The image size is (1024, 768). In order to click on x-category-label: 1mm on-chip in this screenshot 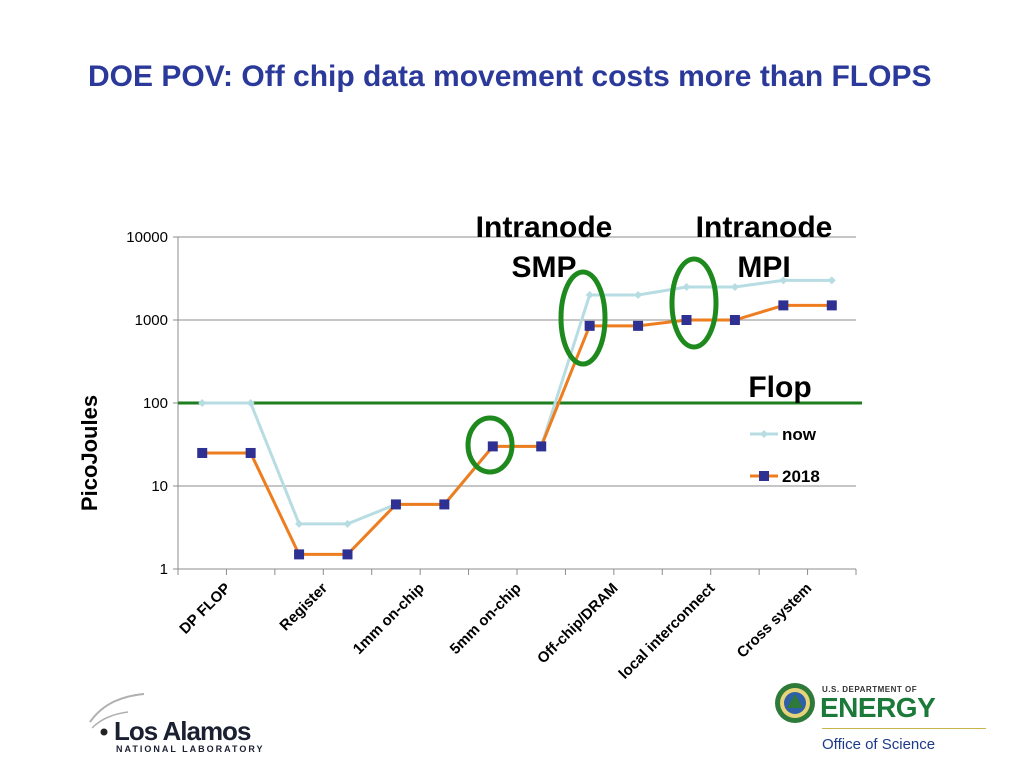, I will do `click(389, 619)`.